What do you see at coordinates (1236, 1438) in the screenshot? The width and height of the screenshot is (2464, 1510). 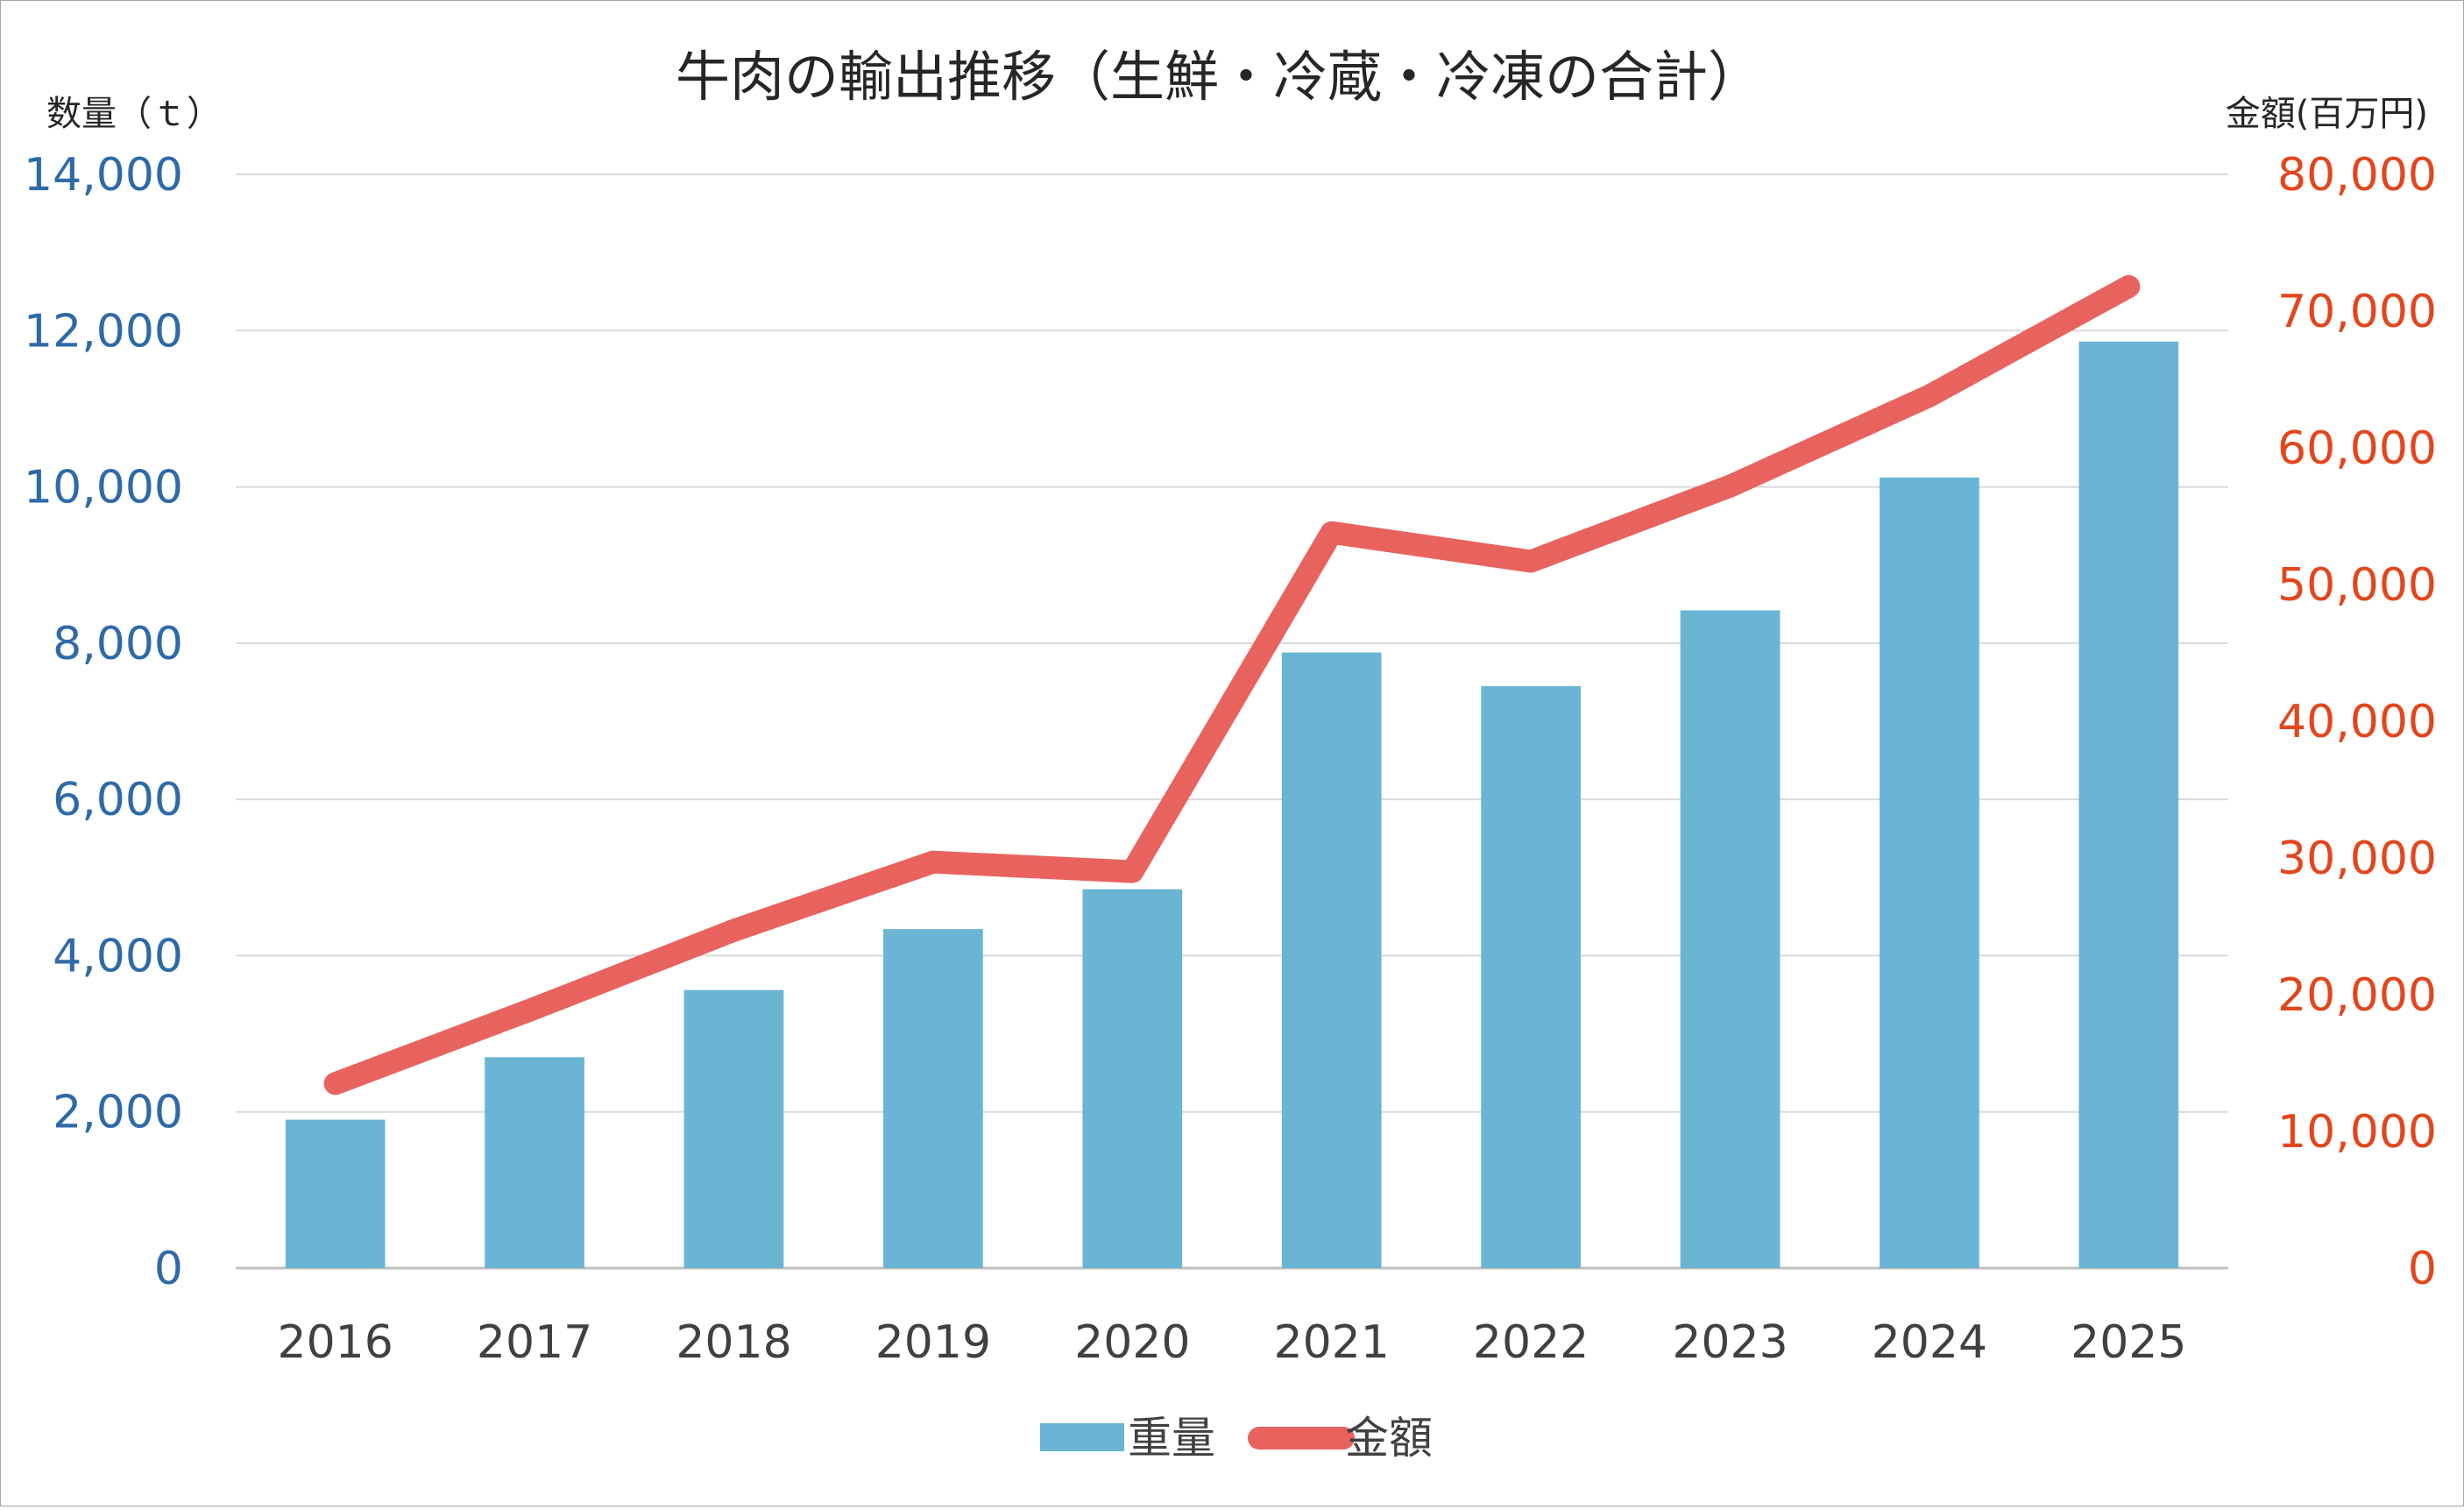 I see `legend: 重量 金額` at bounding box center [1236, 1438].